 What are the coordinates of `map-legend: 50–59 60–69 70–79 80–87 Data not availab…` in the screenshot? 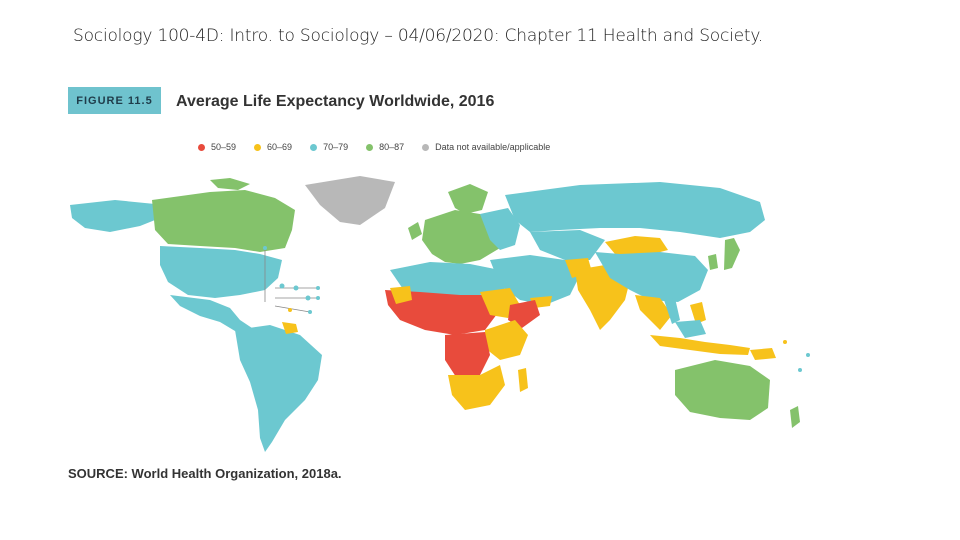 It's located at (374, 147).